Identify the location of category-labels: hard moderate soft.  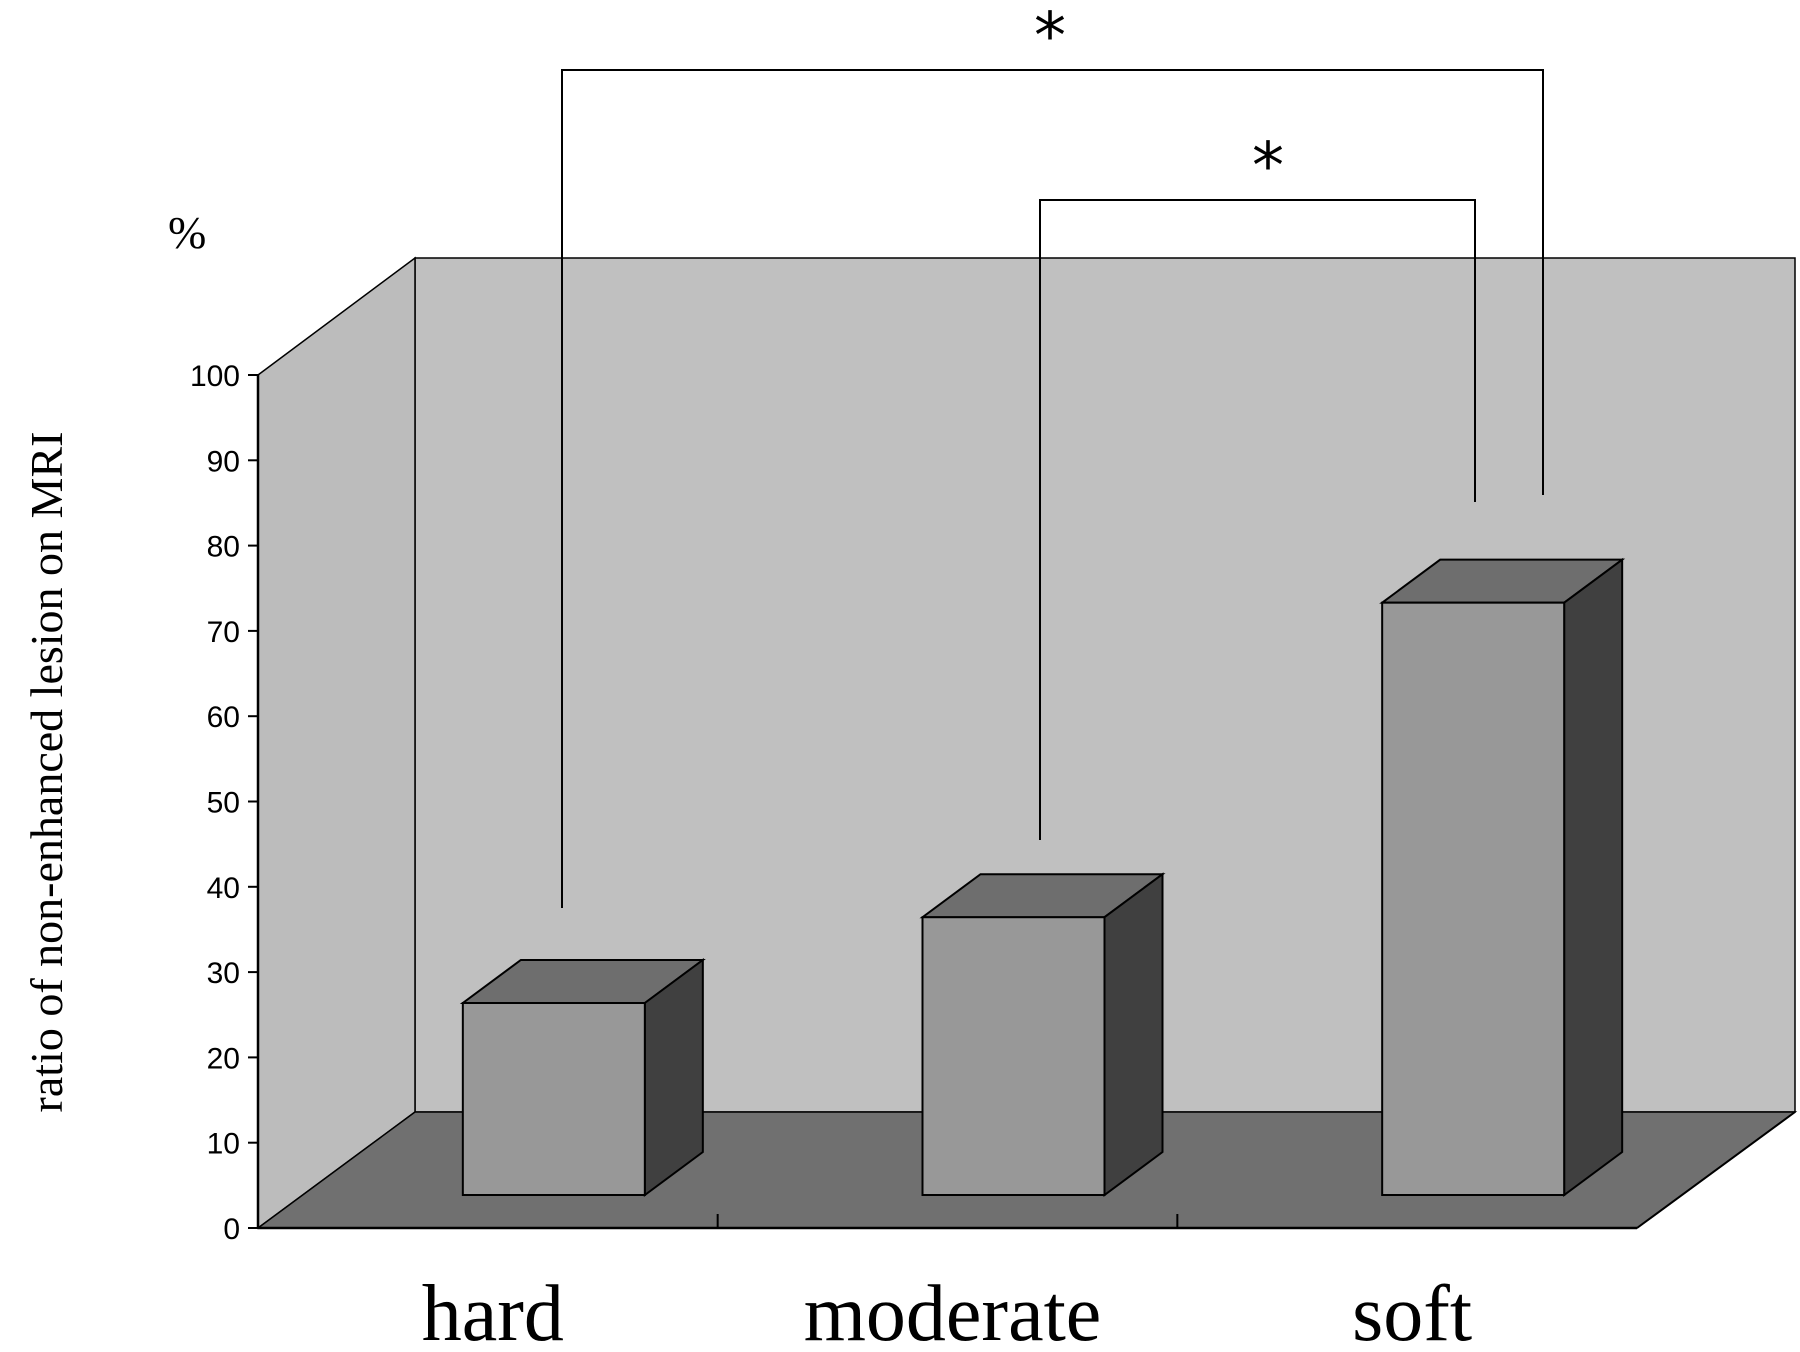
(947, 1311).